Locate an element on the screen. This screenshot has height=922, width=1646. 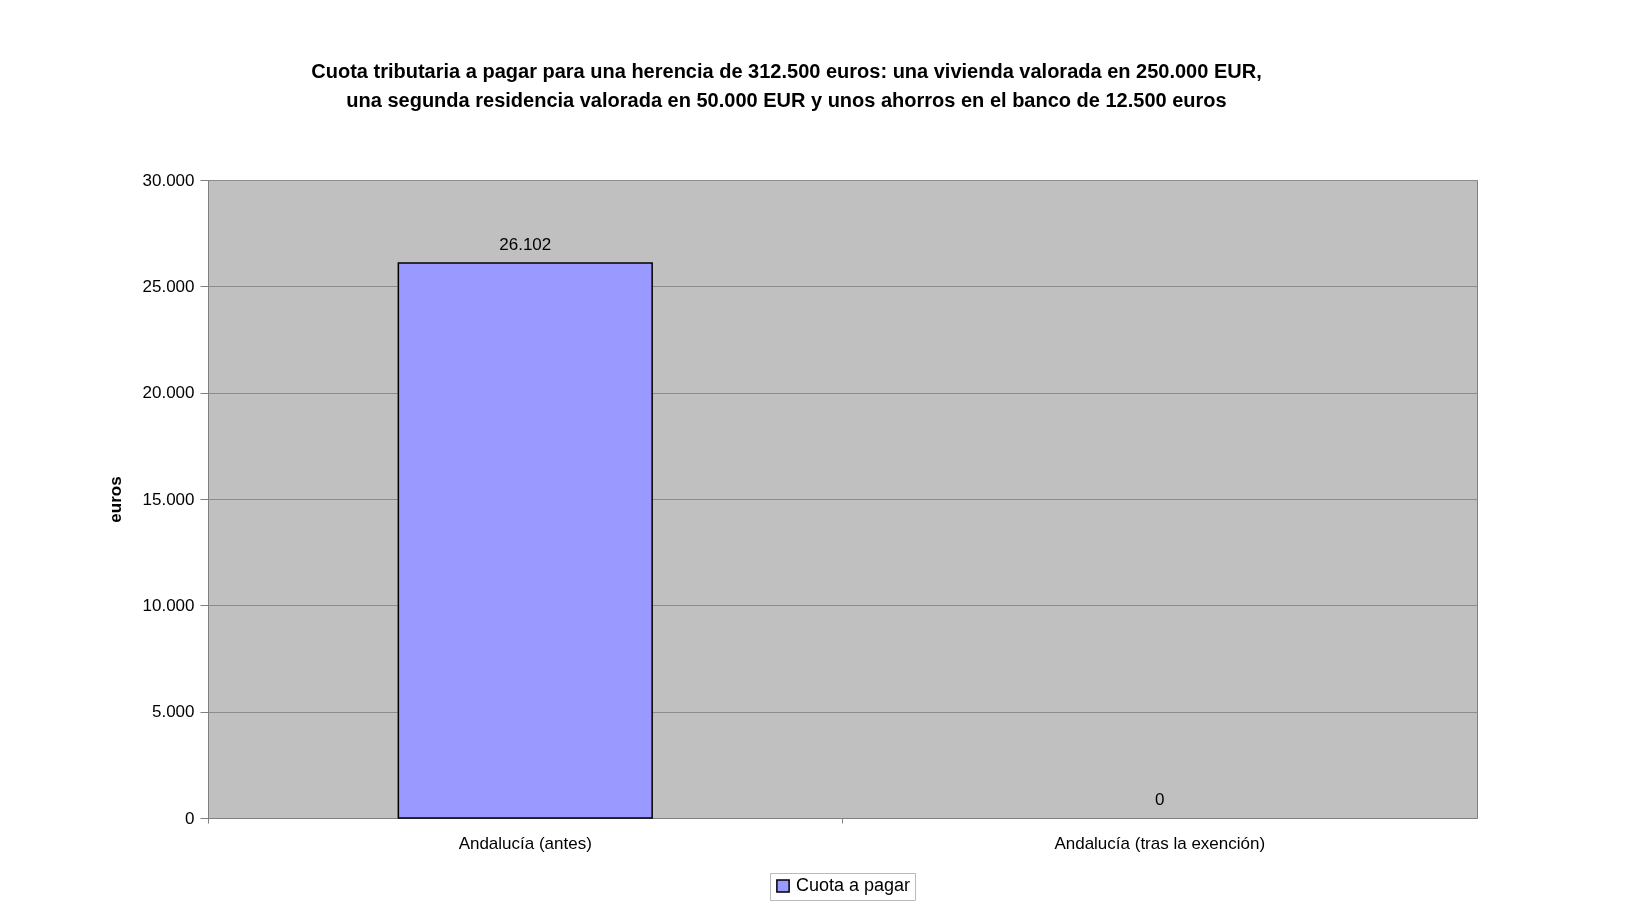
y-tick-label: 10.000 is located at coordinates (168, 605).